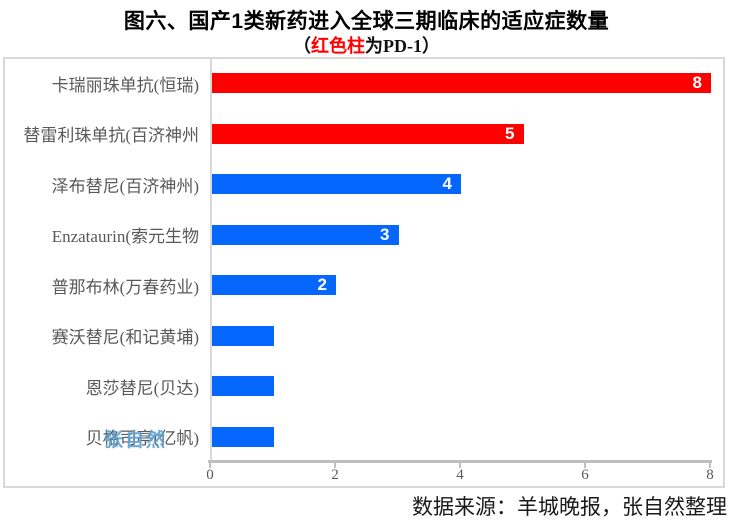  I want to click on x-tick-label: 2, so click(335, 475).